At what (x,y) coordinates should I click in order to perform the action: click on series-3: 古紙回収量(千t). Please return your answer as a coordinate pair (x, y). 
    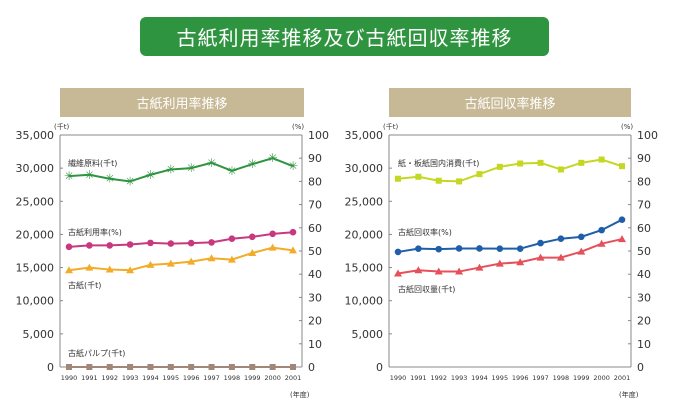
    Looking at the image, I should click on (510, 264).